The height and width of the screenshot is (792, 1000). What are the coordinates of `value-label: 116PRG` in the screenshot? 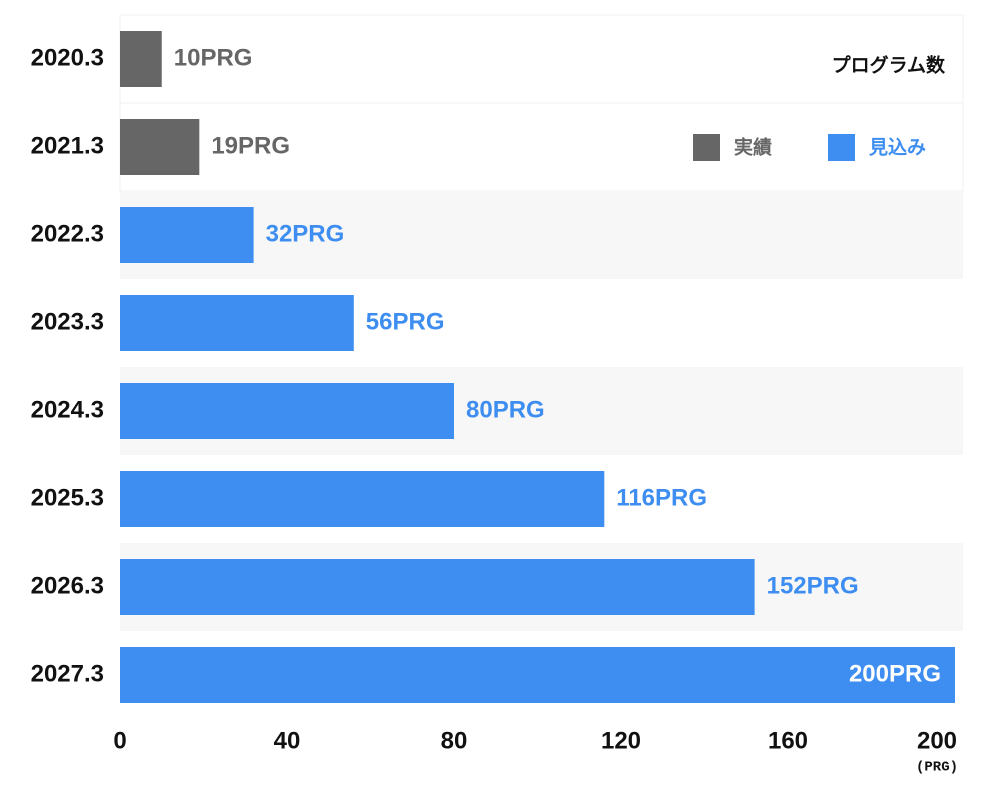 It's located at (661, 497).